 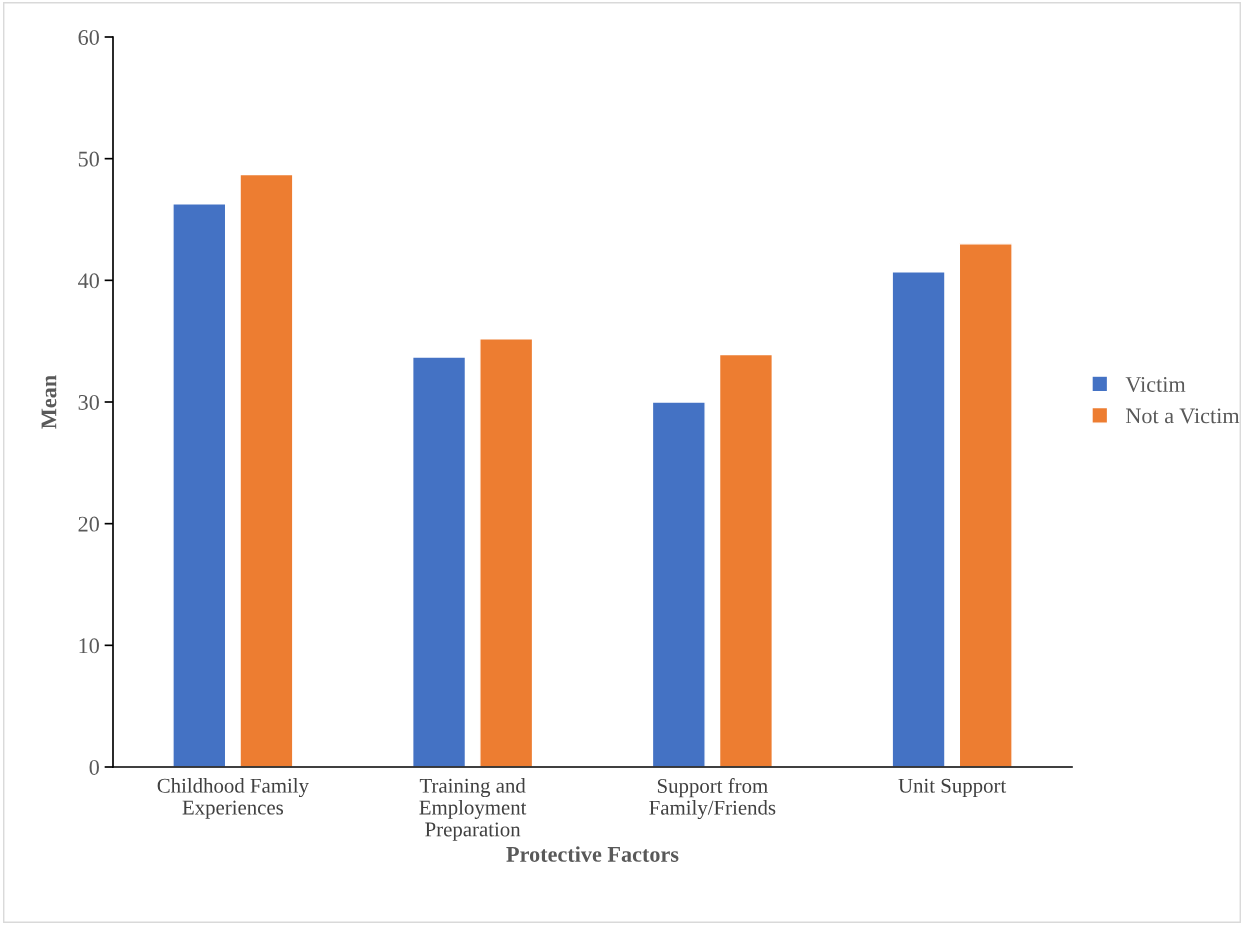 What do you see at coordinates (473, 809) in the screenshot?
I see `x-tick-label: Training and Employment Preparation` at bounding box center [473, 809].